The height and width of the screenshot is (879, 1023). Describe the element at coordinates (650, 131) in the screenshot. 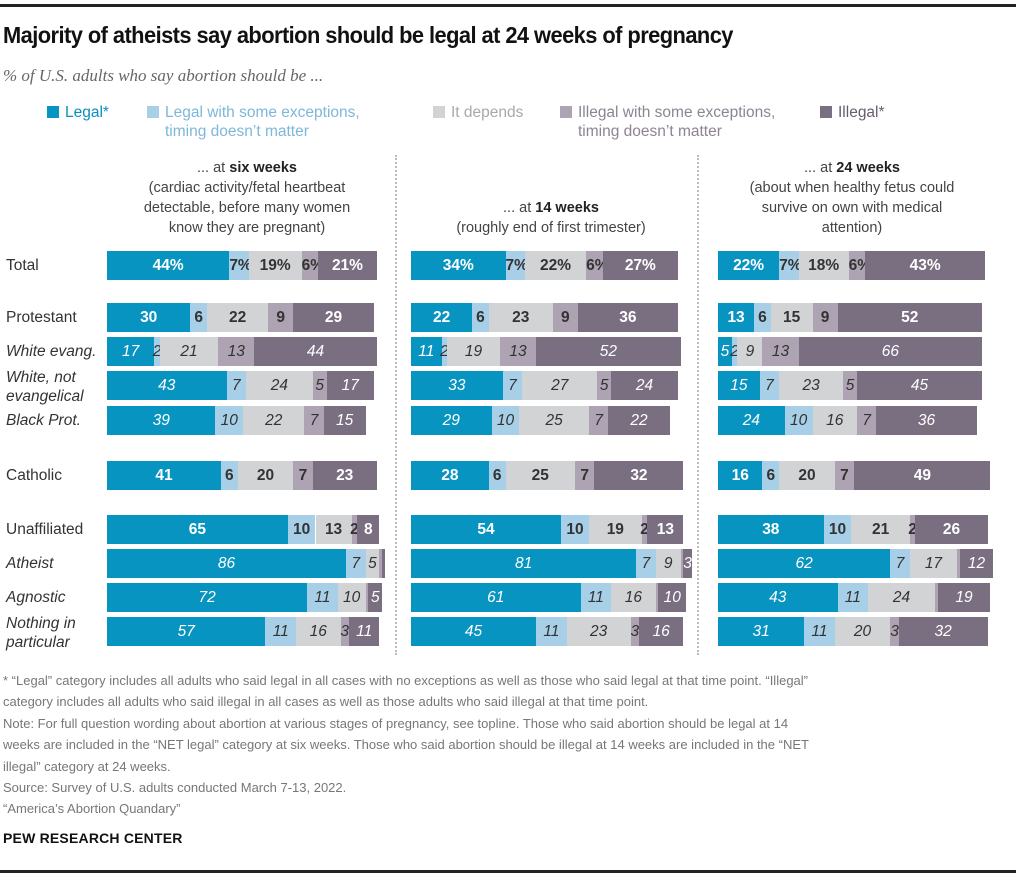

I see `legend-label-line2: timing doesn’t matter` at that location.